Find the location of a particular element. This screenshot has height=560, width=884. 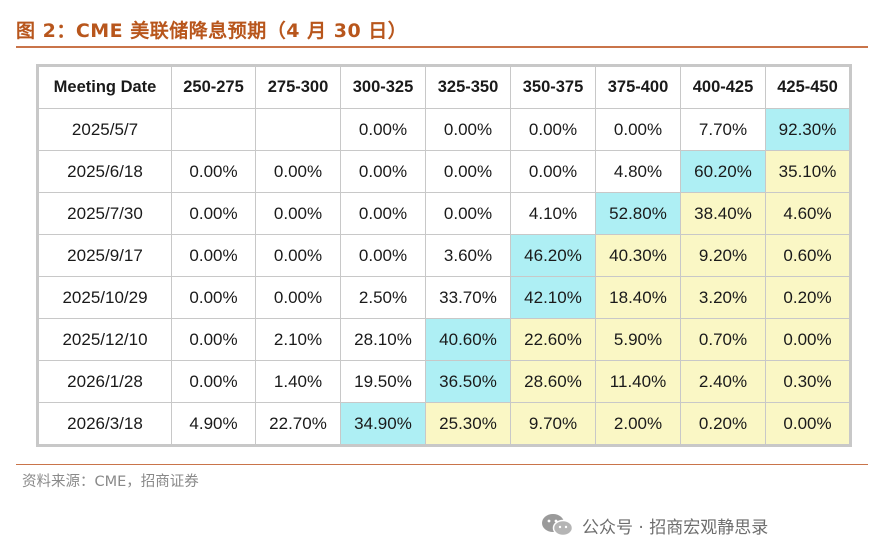

table-row: 2025/5/7 0.00% 0.00% 0.00% 0.00% 7.70% 92.30% is located at coordinates (444, 129).